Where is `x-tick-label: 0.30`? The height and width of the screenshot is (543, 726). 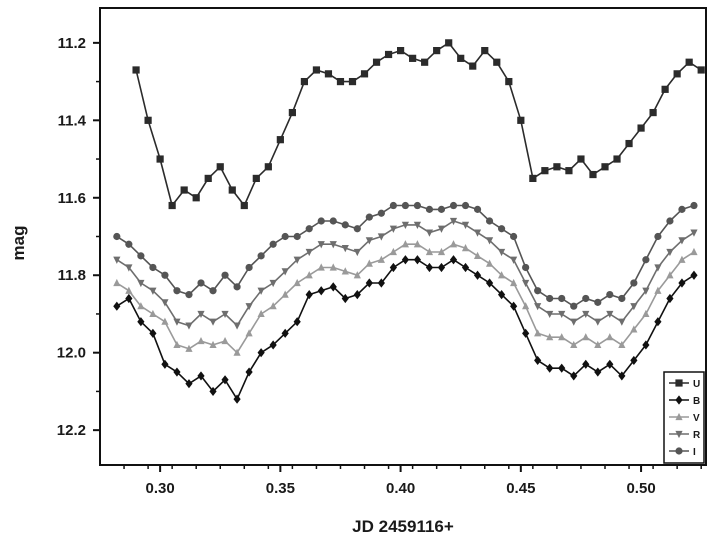 x-tick-label: 0.30 is located at coordinates (160, 488).